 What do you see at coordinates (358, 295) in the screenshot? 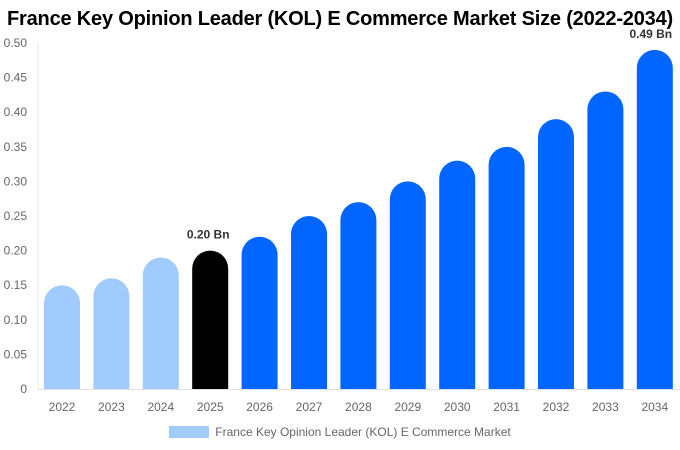
I see `bar-2028` at bounding box center [358, 295].